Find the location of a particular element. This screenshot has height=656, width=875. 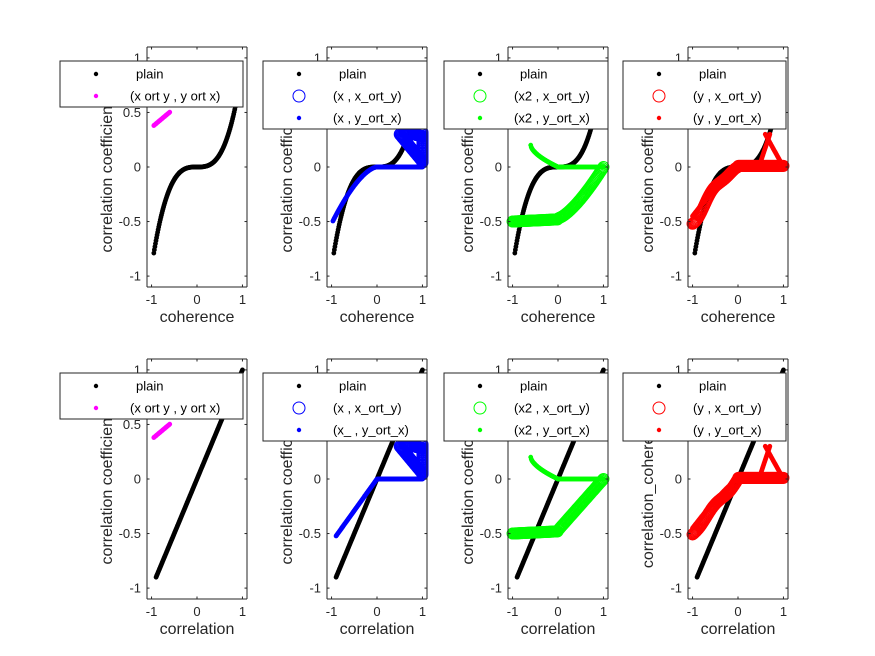

legend-entry-label: (y , x_ort_y) is located at coordinates (727, 96).